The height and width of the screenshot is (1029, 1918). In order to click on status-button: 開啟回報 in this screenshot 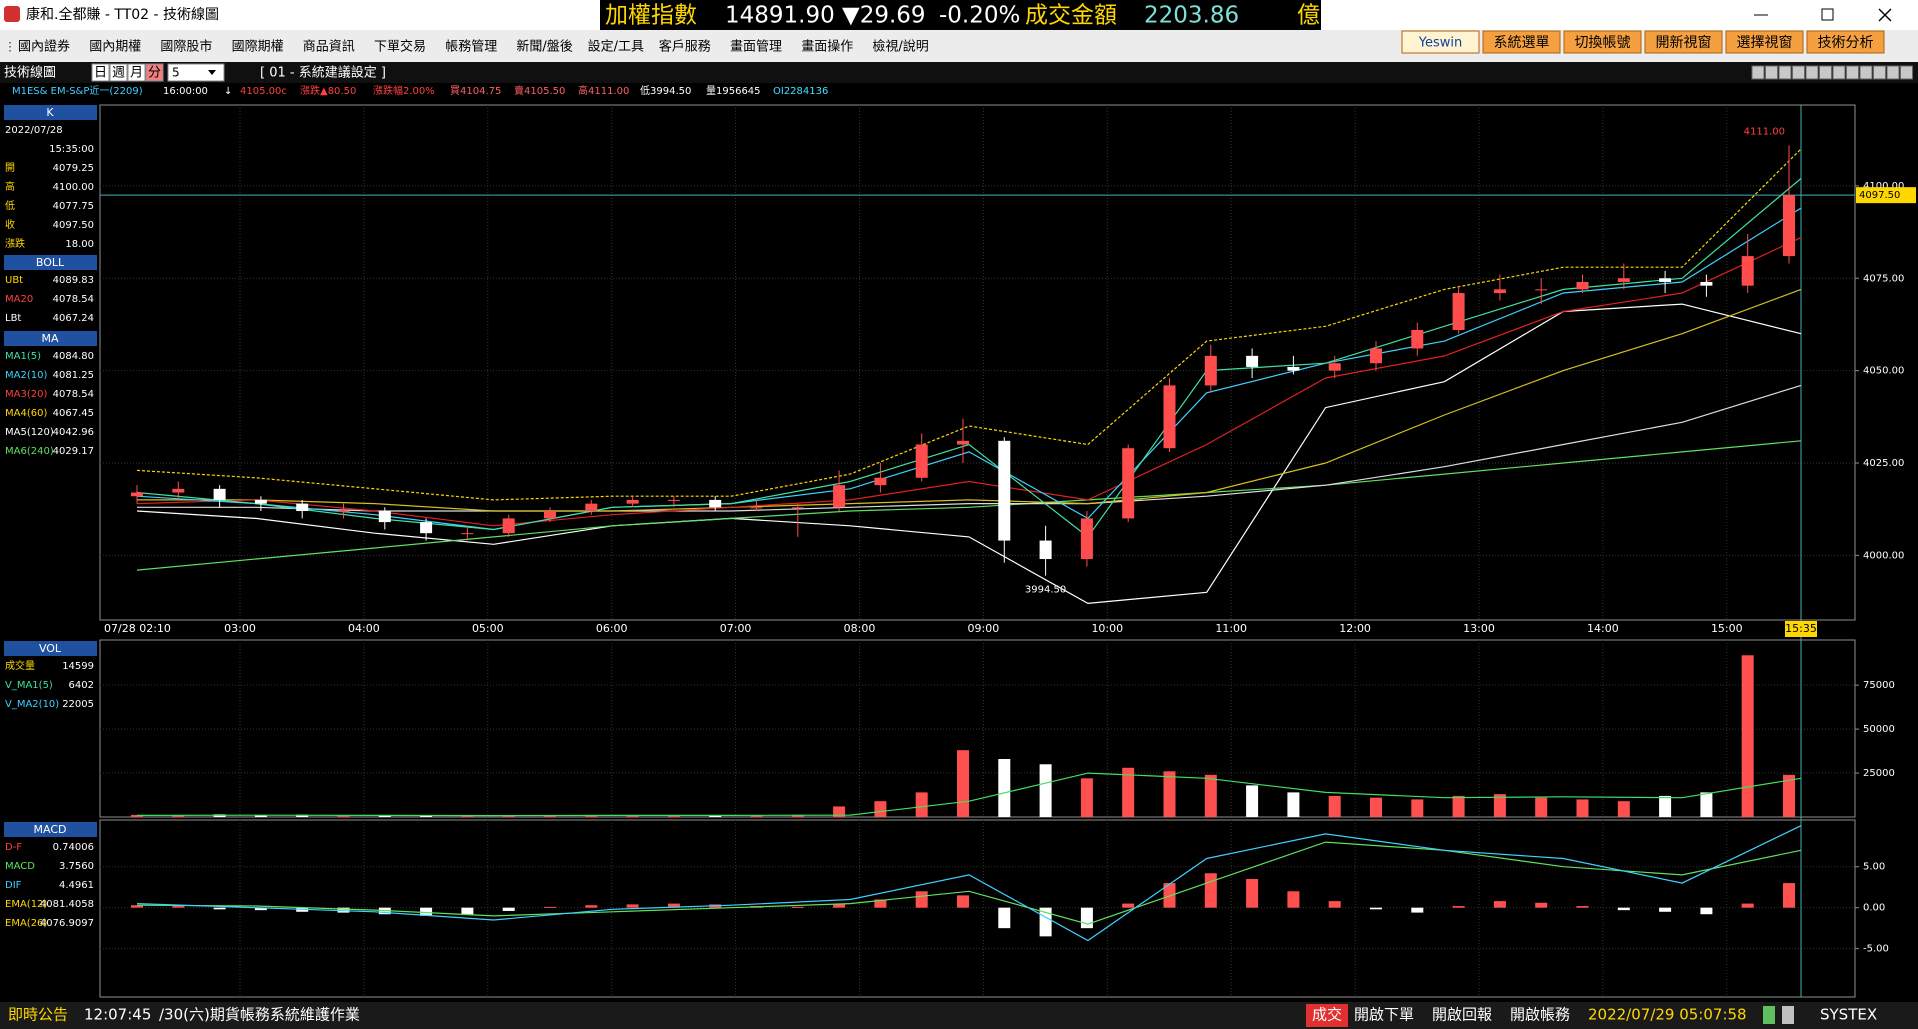, I will do `click(1462, 1015)`.